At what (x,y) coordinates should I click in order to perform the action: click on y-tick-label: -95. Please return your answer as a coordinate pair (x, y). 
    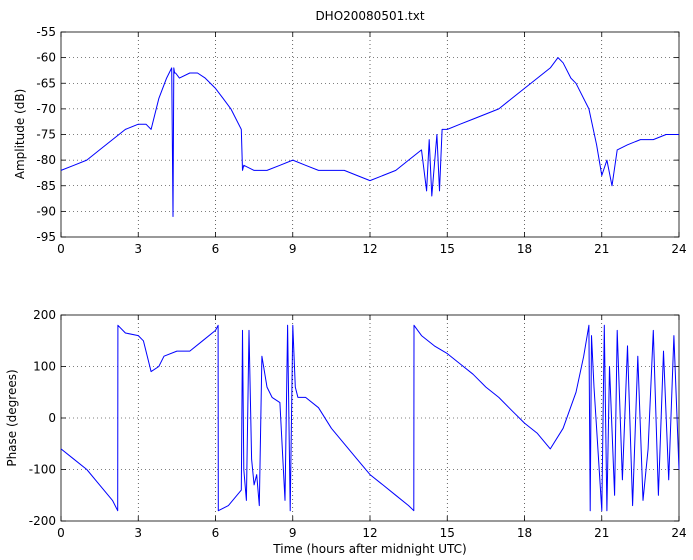
    Looking at the image, I should click on (46, 237).